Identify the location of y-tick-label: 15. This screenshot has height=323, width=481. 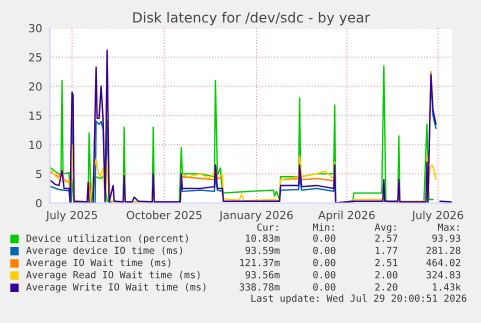
(35, 116).